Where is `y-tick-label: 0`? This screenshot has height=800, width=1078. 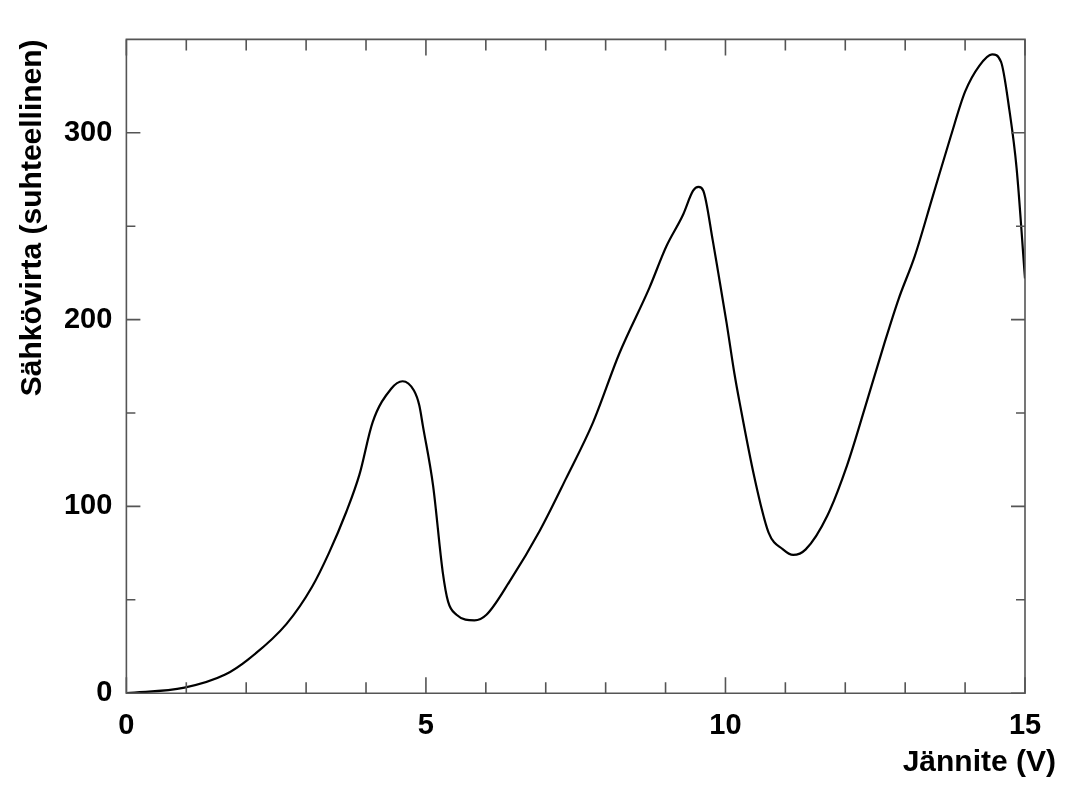
y-tick-label: 0 is located at coordinates (104, 691).